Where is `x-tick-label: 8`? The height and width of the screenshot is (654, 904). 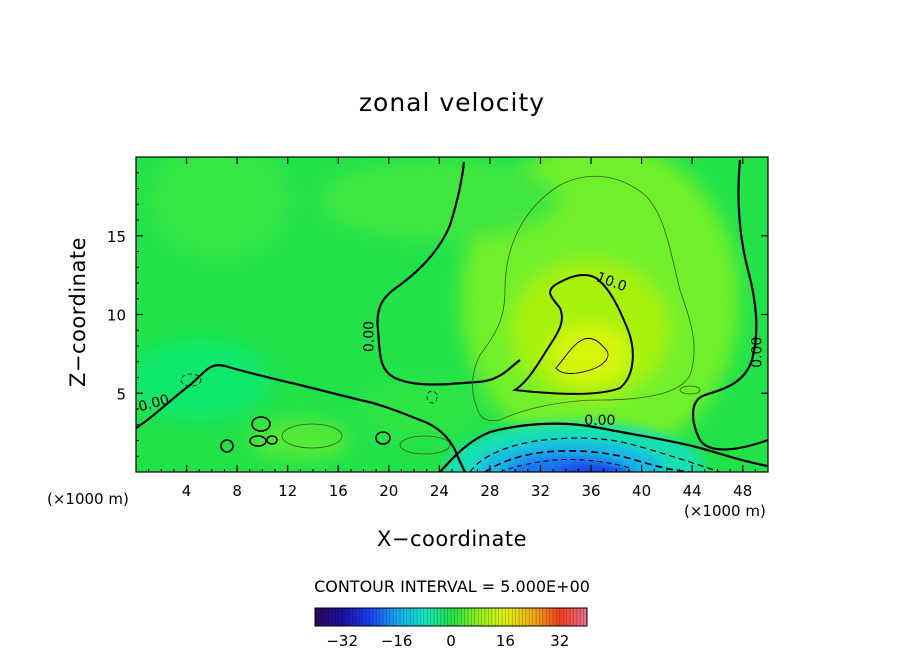 x-tick-label: 8 is located at coordinates (237, 491).